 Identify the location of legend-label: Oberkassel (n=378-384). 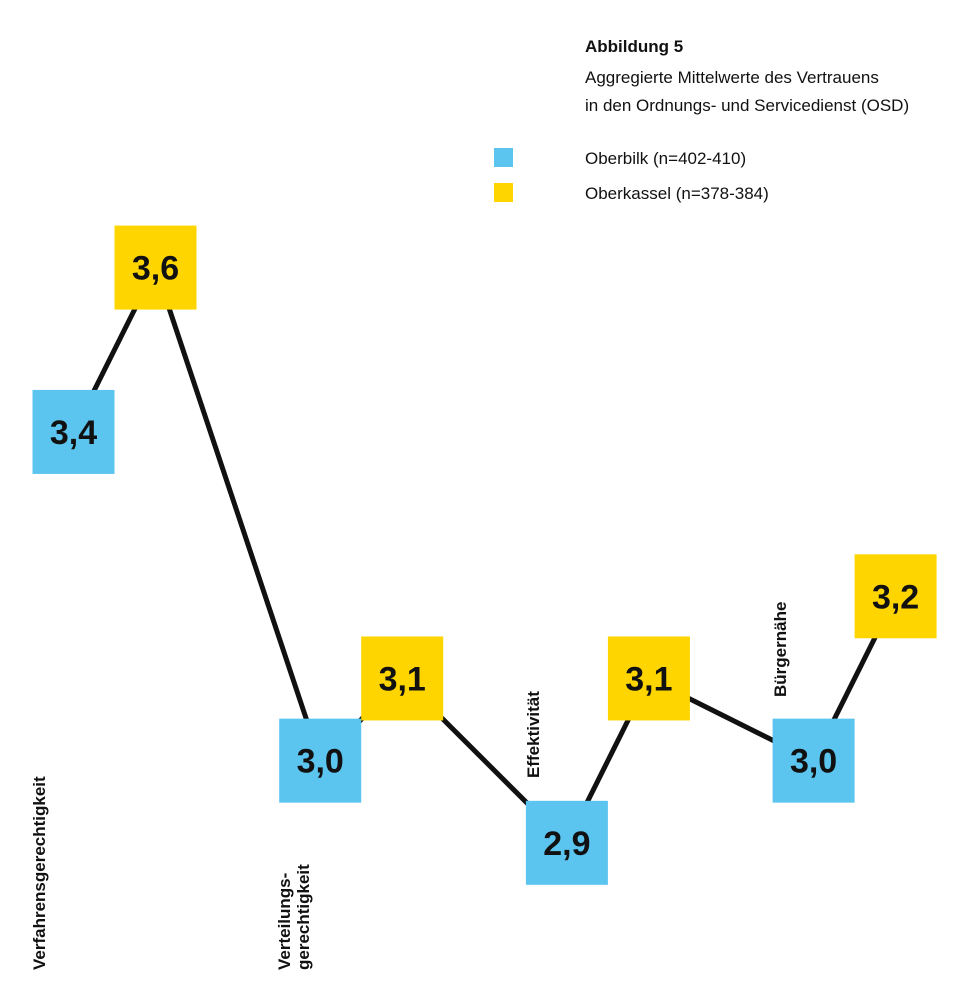
(677, 193).